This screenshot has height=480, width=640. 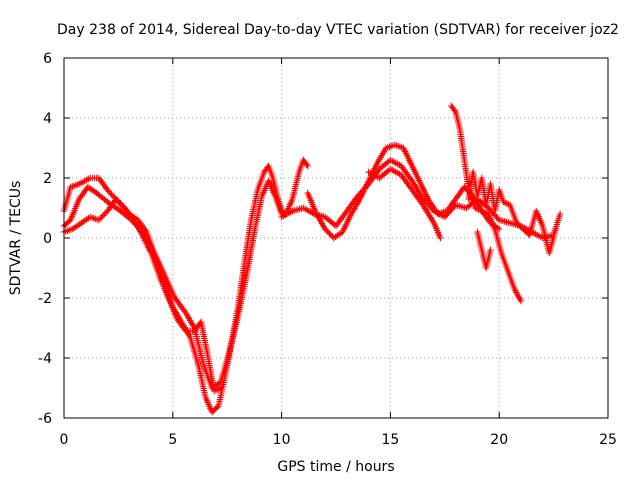 I want to click on x-tick-label: 5, so click(x=172, y=440).